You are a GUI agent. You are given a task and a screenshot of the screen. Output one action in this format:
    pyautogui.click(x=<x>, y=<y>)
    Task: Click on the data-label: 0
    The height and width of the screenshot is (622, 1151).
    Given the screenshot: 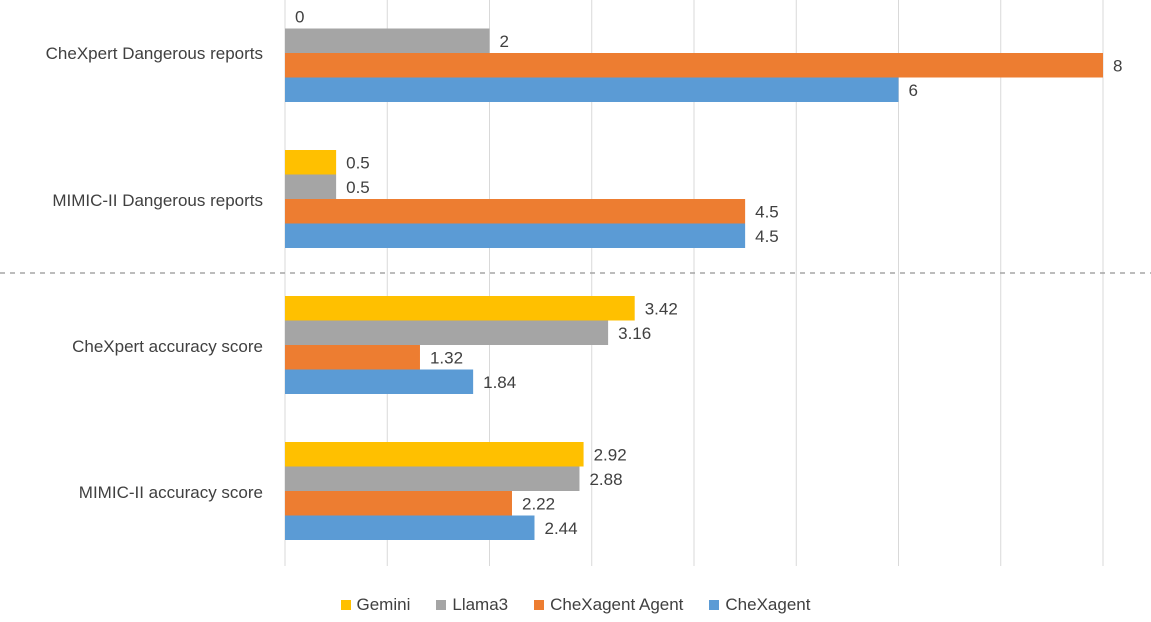 What is the action you would take?
    pyautogui.click(x=299, y=16)
    